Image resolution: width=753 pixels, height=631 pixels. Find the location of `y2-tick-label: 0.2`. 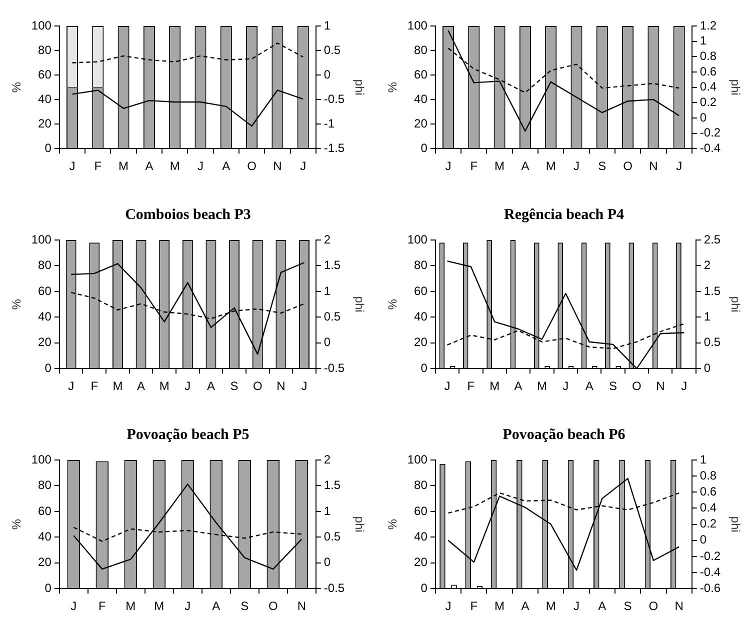

y2-tick-label: 0.2 is located at coordinates (708, 101).